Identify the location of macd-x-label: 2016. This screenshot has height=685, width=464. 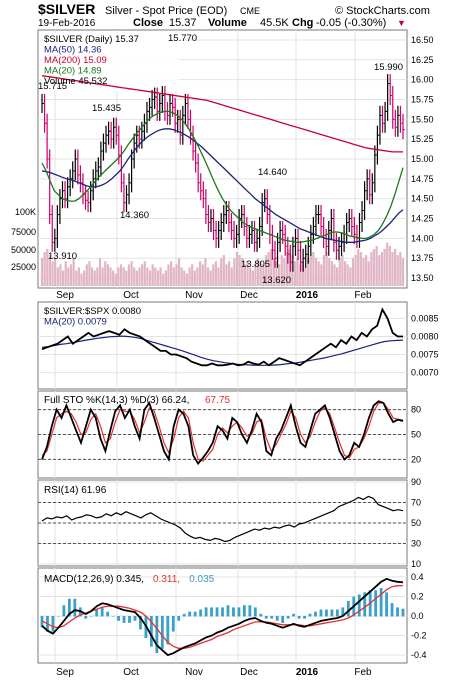
(307, 672).